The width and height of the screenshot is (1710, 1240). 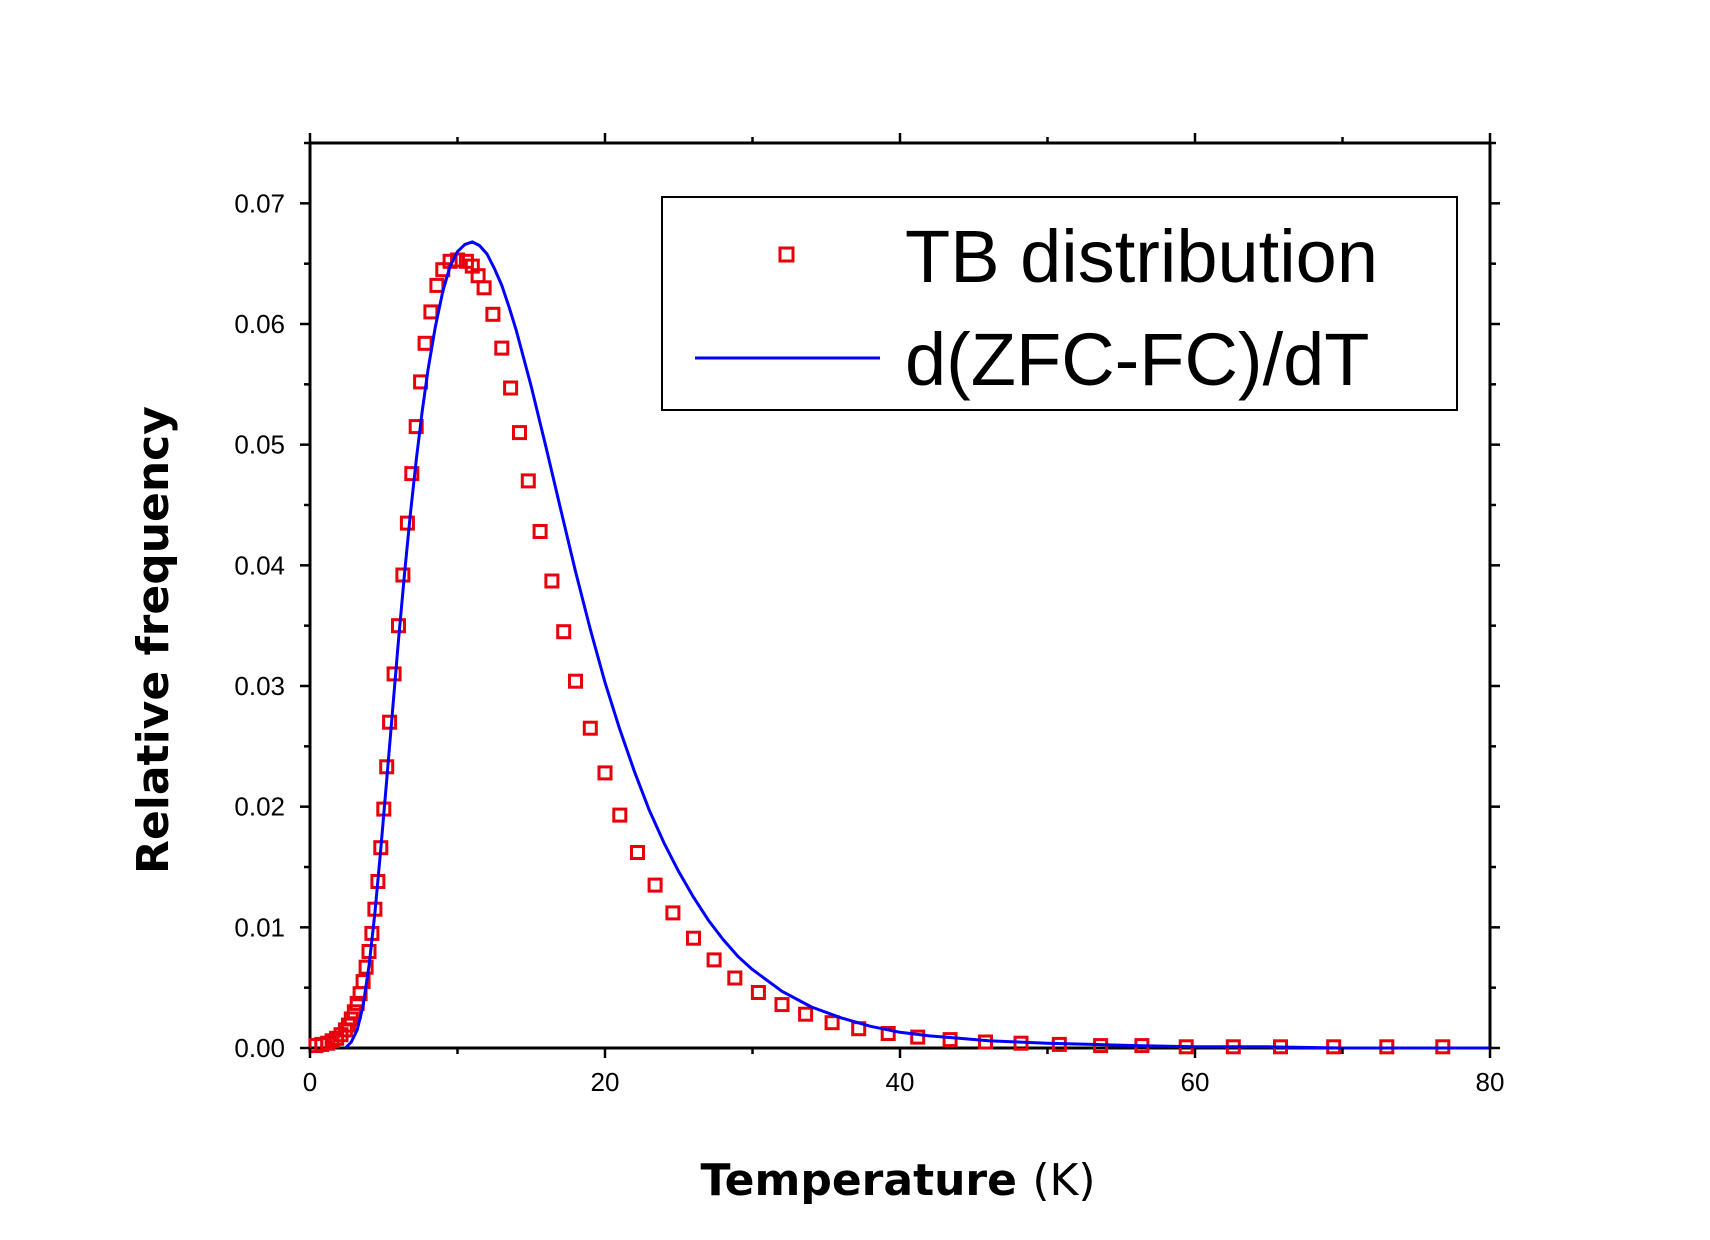 I want to click on legend-label-tb: TB distribution, so click(x=1141, y=256).